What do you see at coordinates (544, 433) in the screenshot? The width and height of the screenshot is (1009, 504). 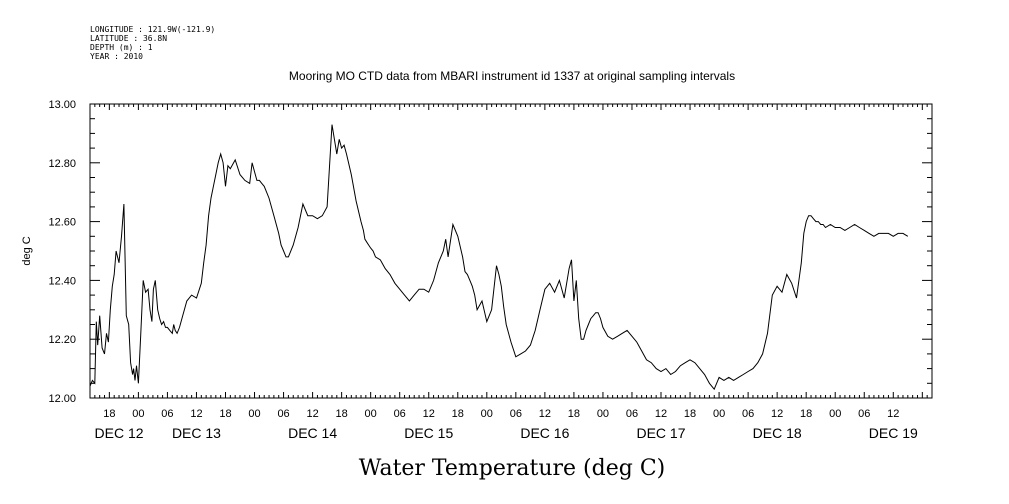 I see `day-label: DEC 16` at bounding box center [544, 433].